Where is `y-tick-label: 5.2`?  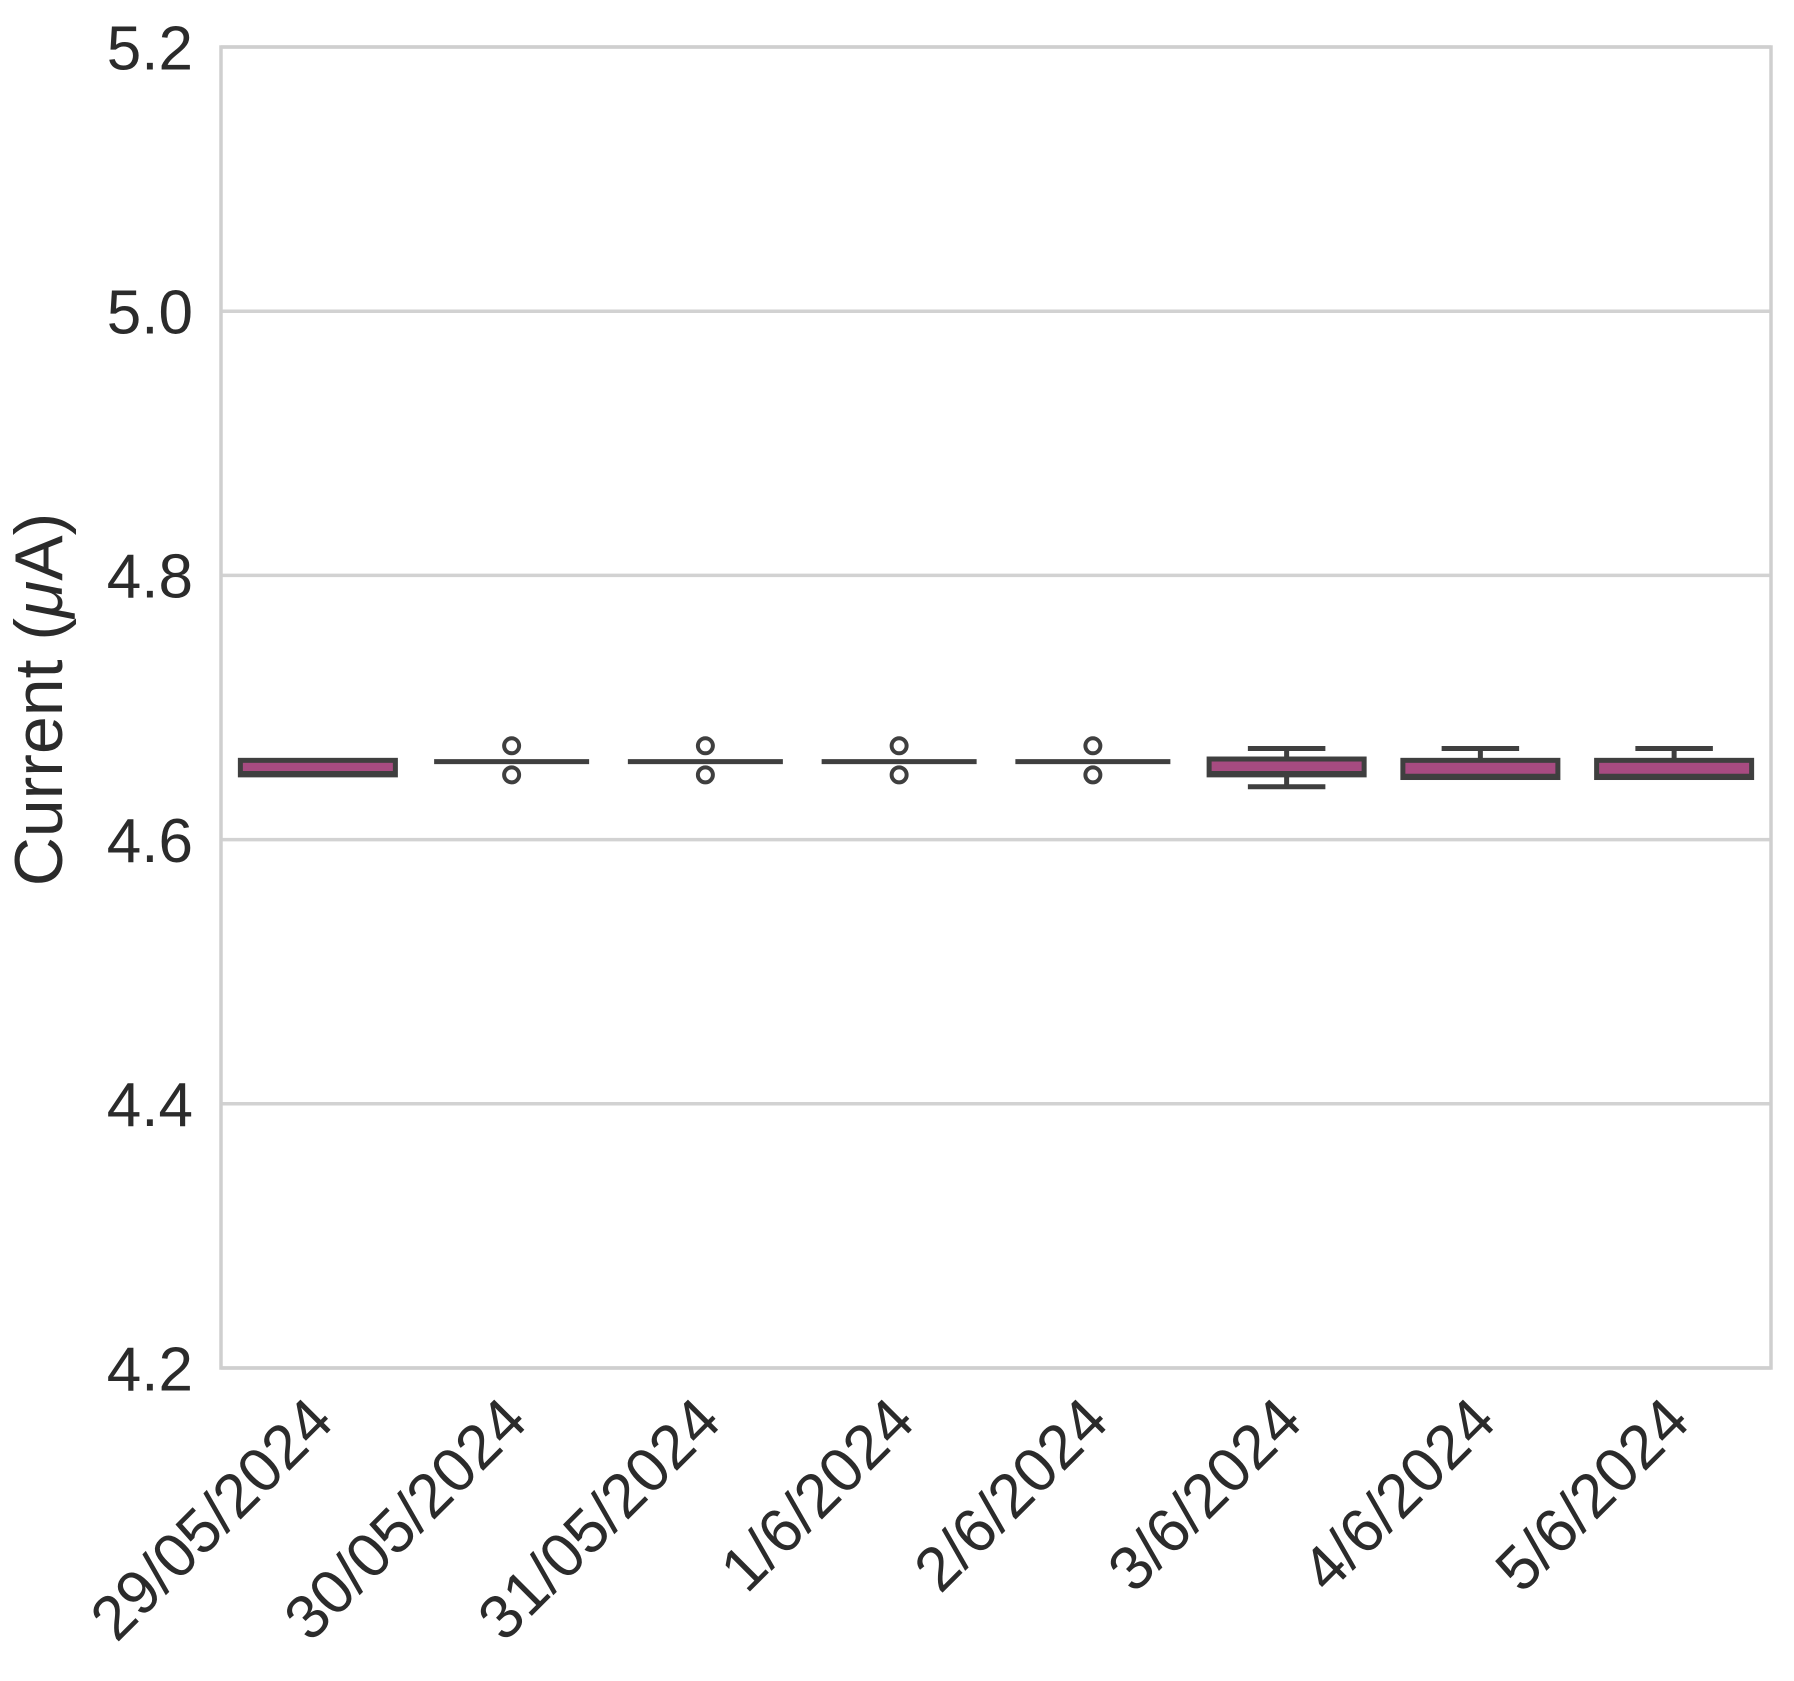 y-tick-label: 5.2 is located at coordinates (150, 48).